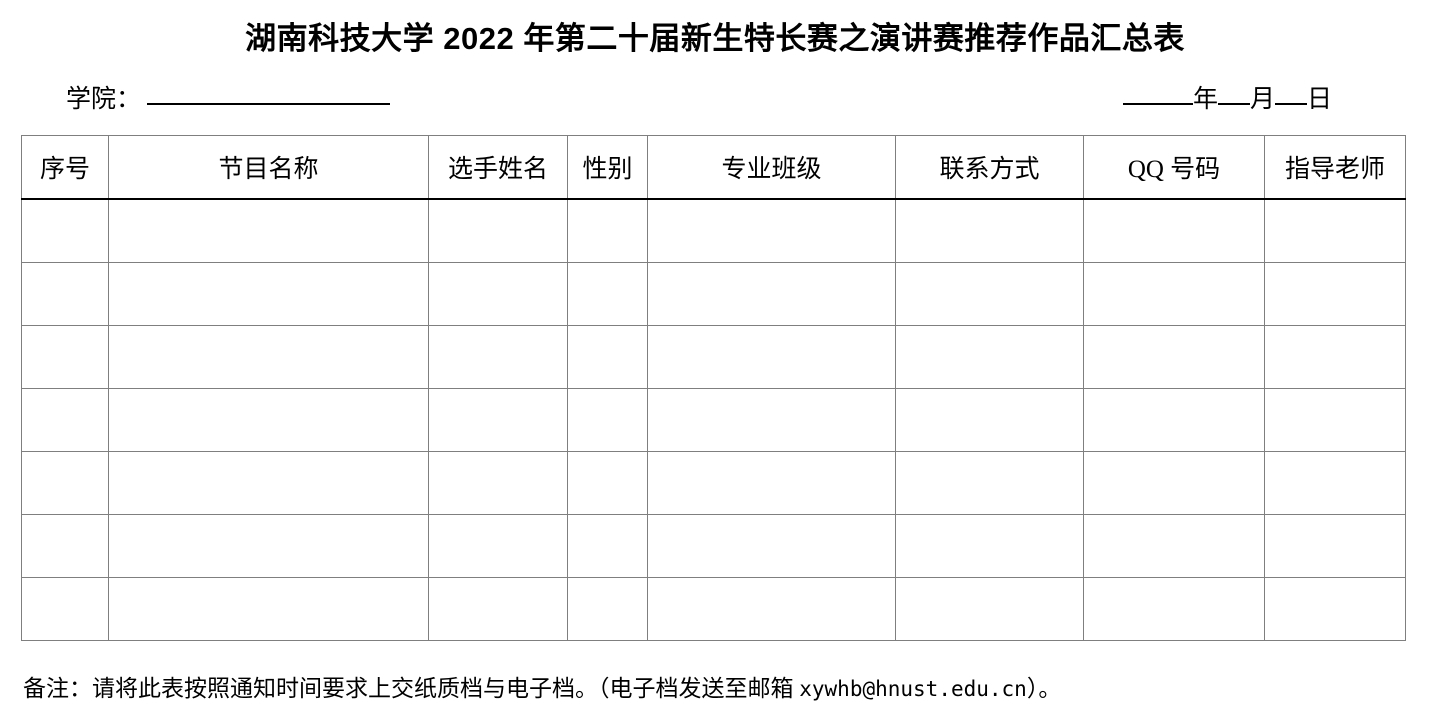 This screenshot has height=722, width=1430. I want to click on date-year-label: 年, so click(1205, 99).